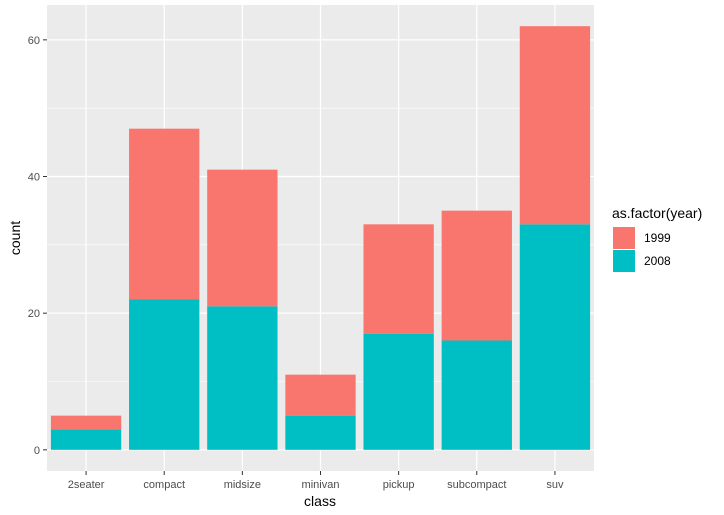 Image resolution: width=724 pixels, height=515 pixels. Describe the element at coordinates (86, 439) in the screenshot. I see `bar-segment-2008-2seater` at that location.